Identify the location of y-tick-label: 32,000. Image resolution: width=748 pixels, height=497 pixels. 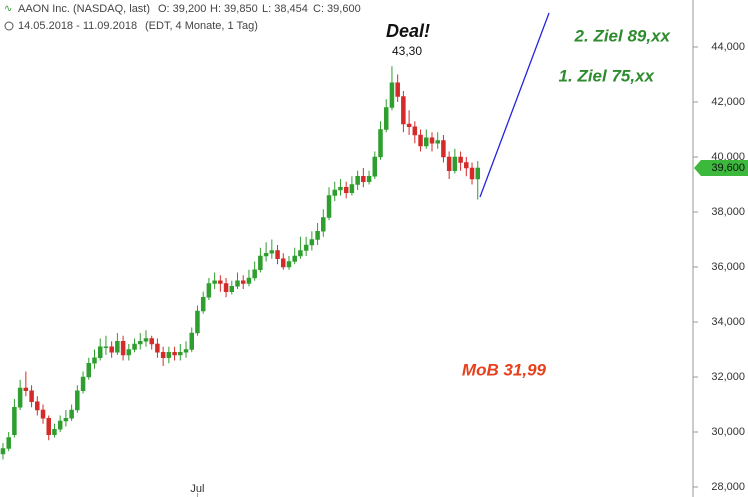
(728, 377).